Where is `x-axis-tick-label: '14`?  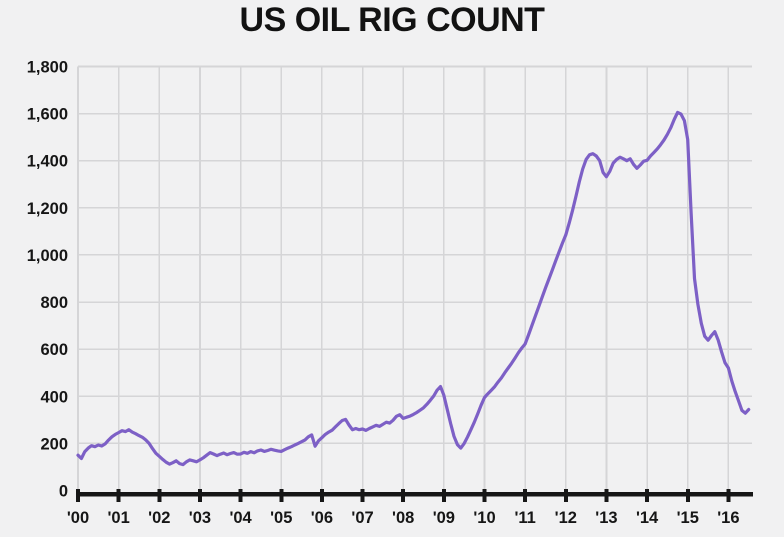
x-axis-tick-label: '14 is located at coordinates (647, 518).